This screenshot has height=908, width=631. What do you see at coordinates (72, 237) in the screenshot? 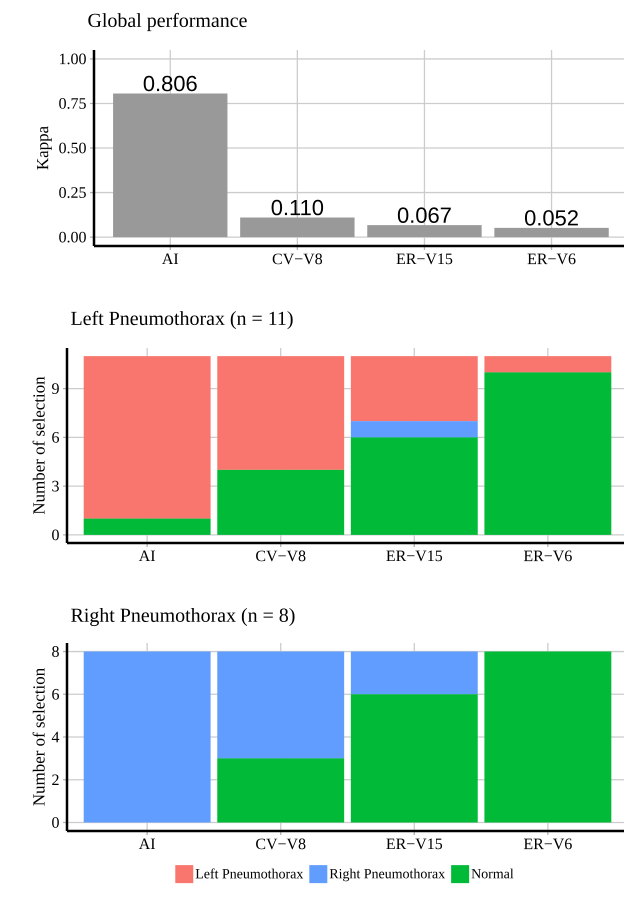
I see `y-tick-label: 0.00` at bounding box center [72, 237].